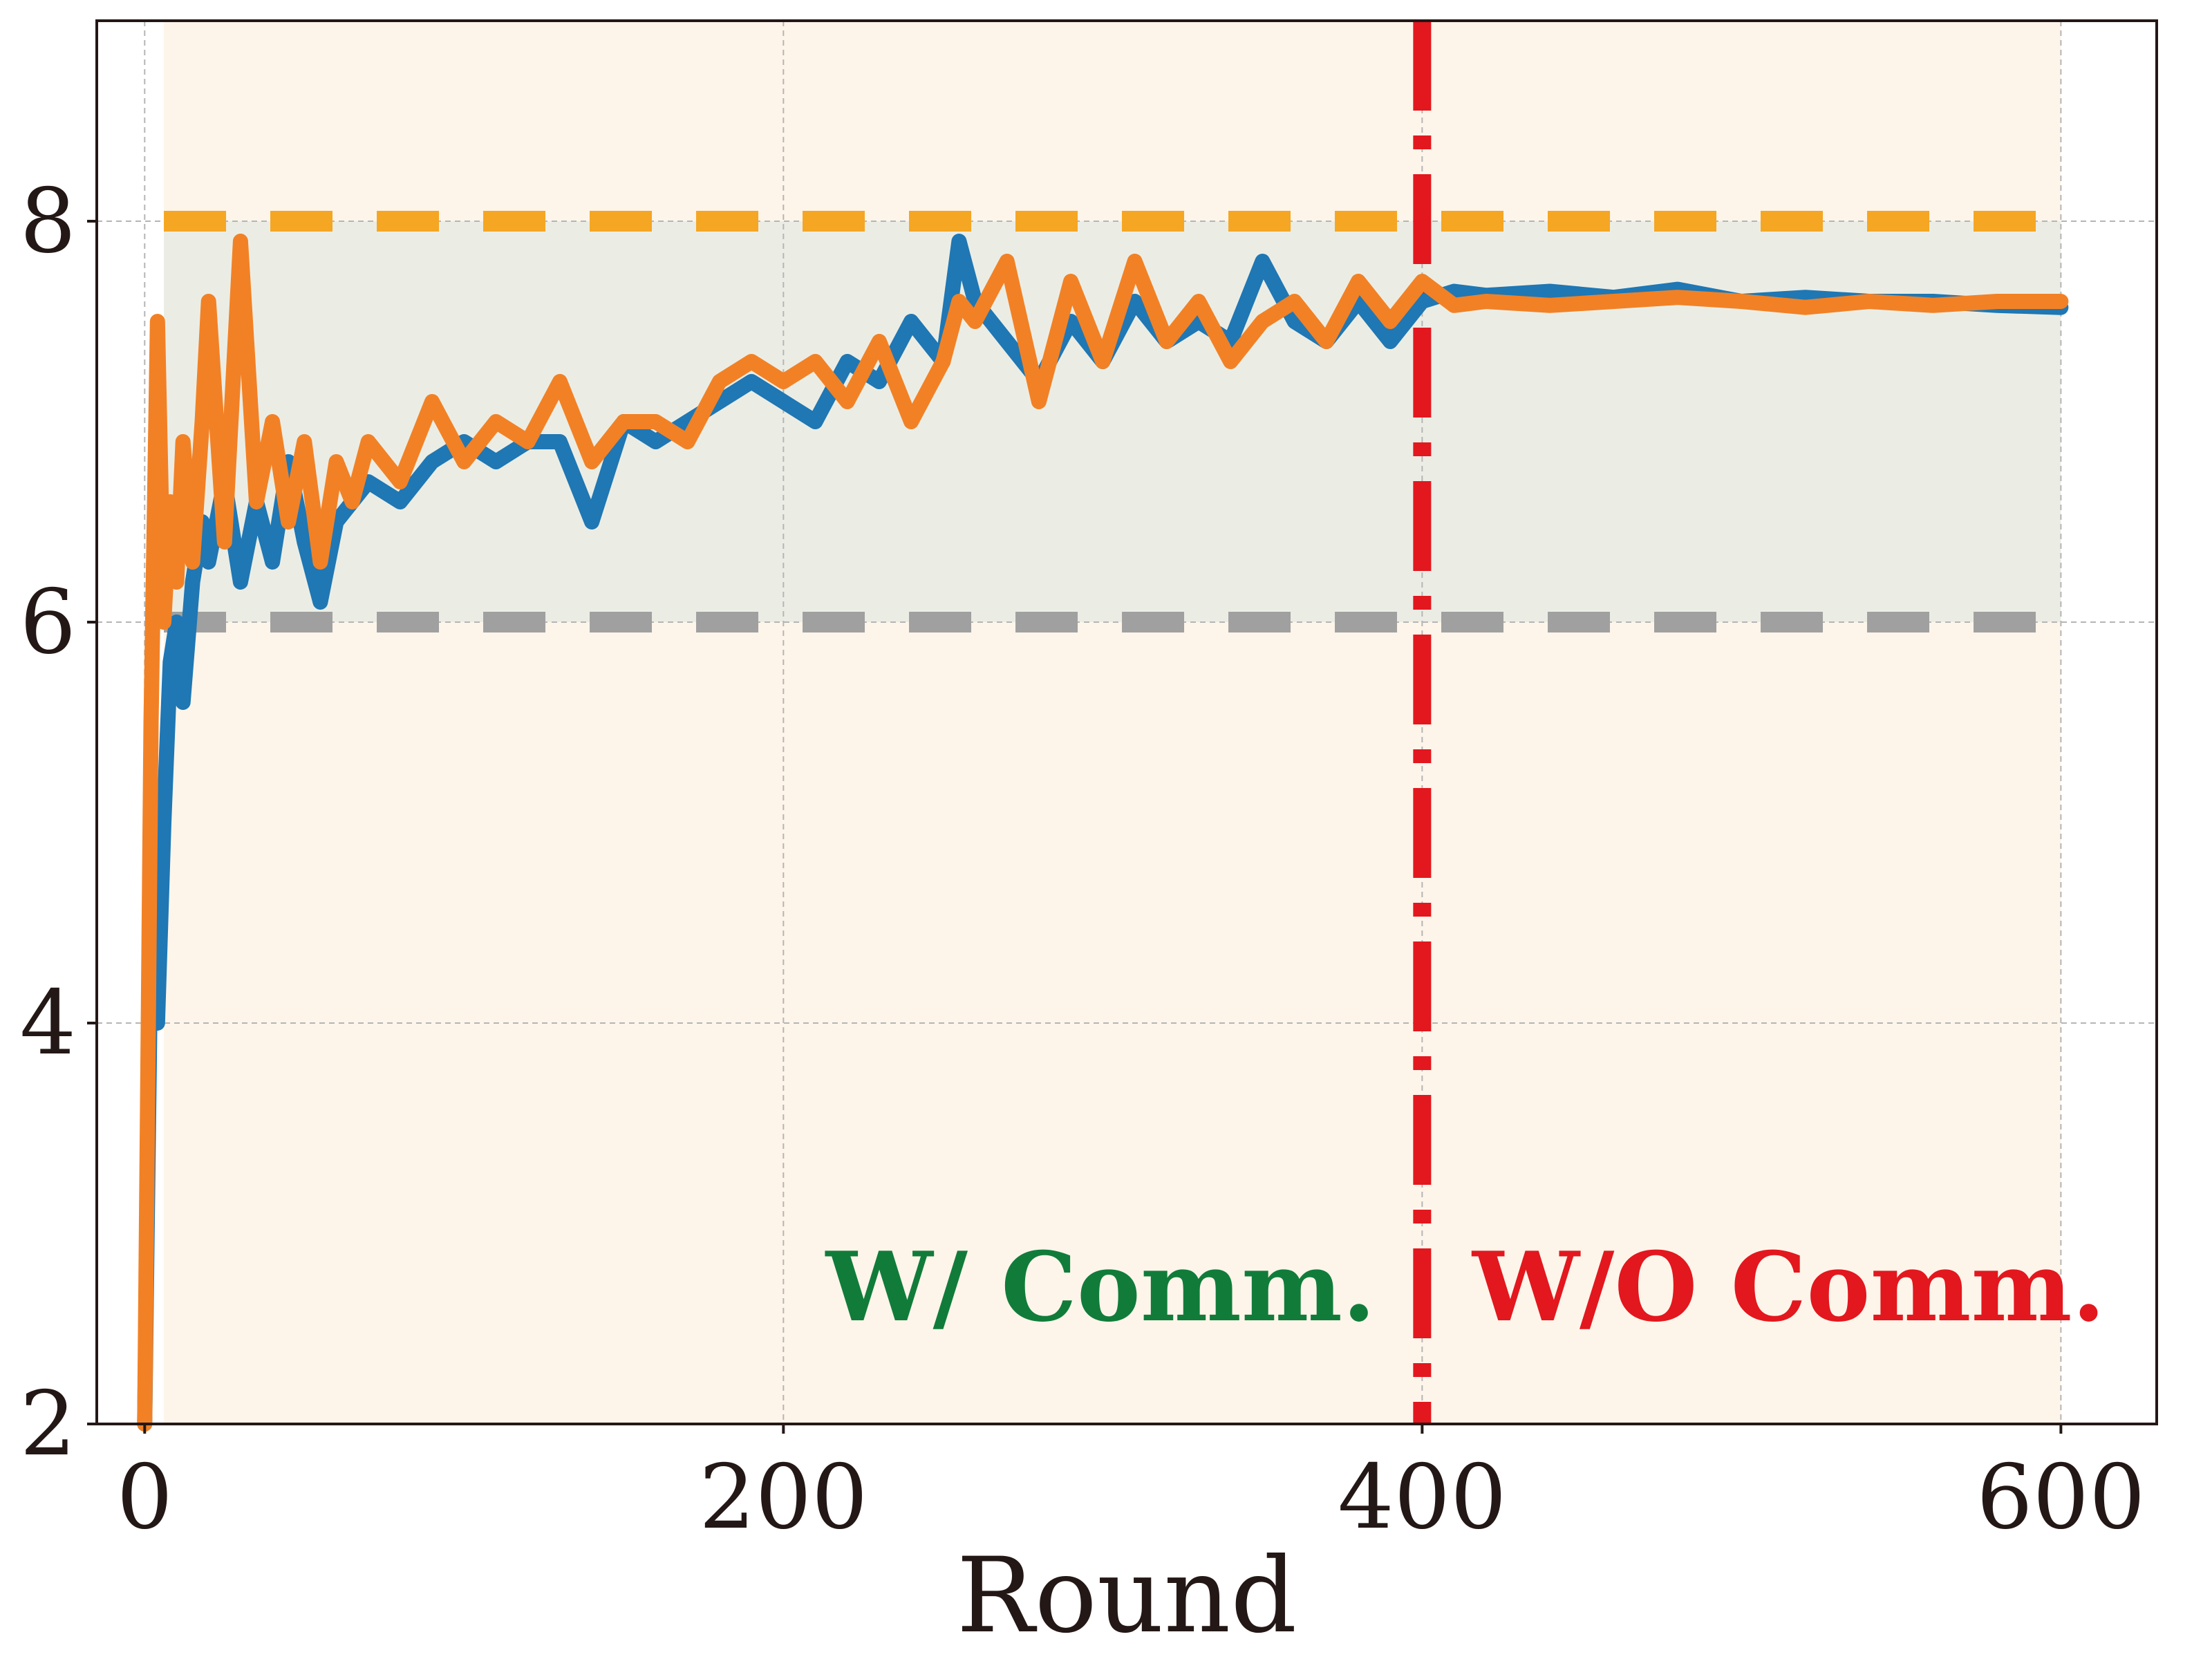  I want to click on x-tick-label: 400, so click(1422, 1497).